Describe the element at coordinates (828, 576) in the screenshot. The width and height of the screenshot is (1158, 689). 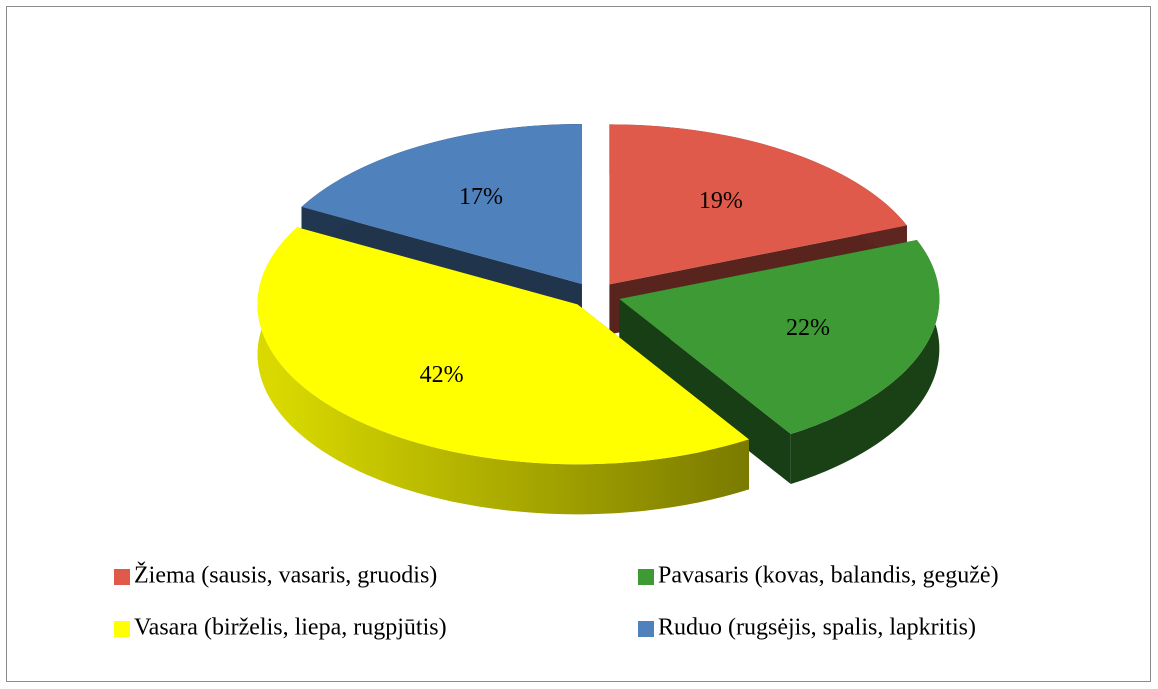
I see `legend-label: Pavasaris (kovas, balandis, gegužė)` at that location.